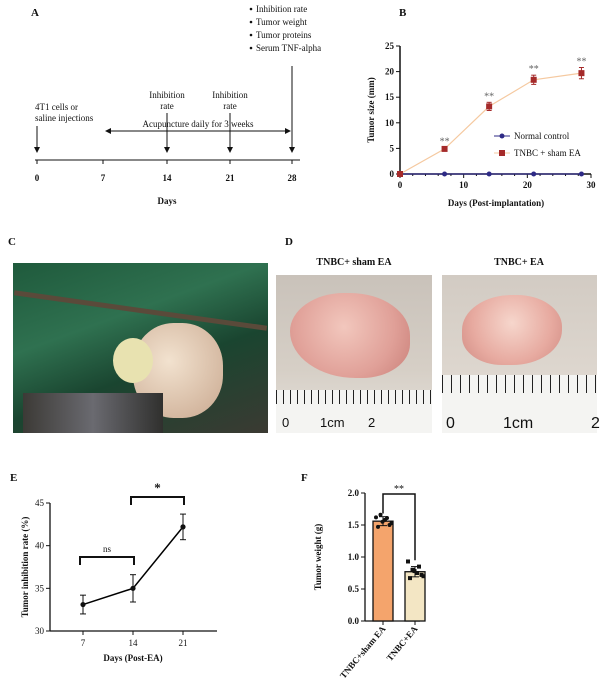 Image resolution: width=600 pixels, height=691 pixels. I want to click on series-line, so click(490, 123).